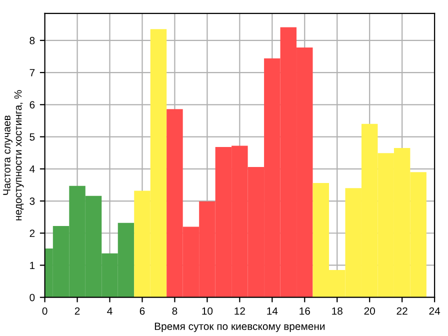  What do you see at coordinates (32, 233) in the screenshot?
I see `y-tick-label: 2` at bounding box center [32, 233].